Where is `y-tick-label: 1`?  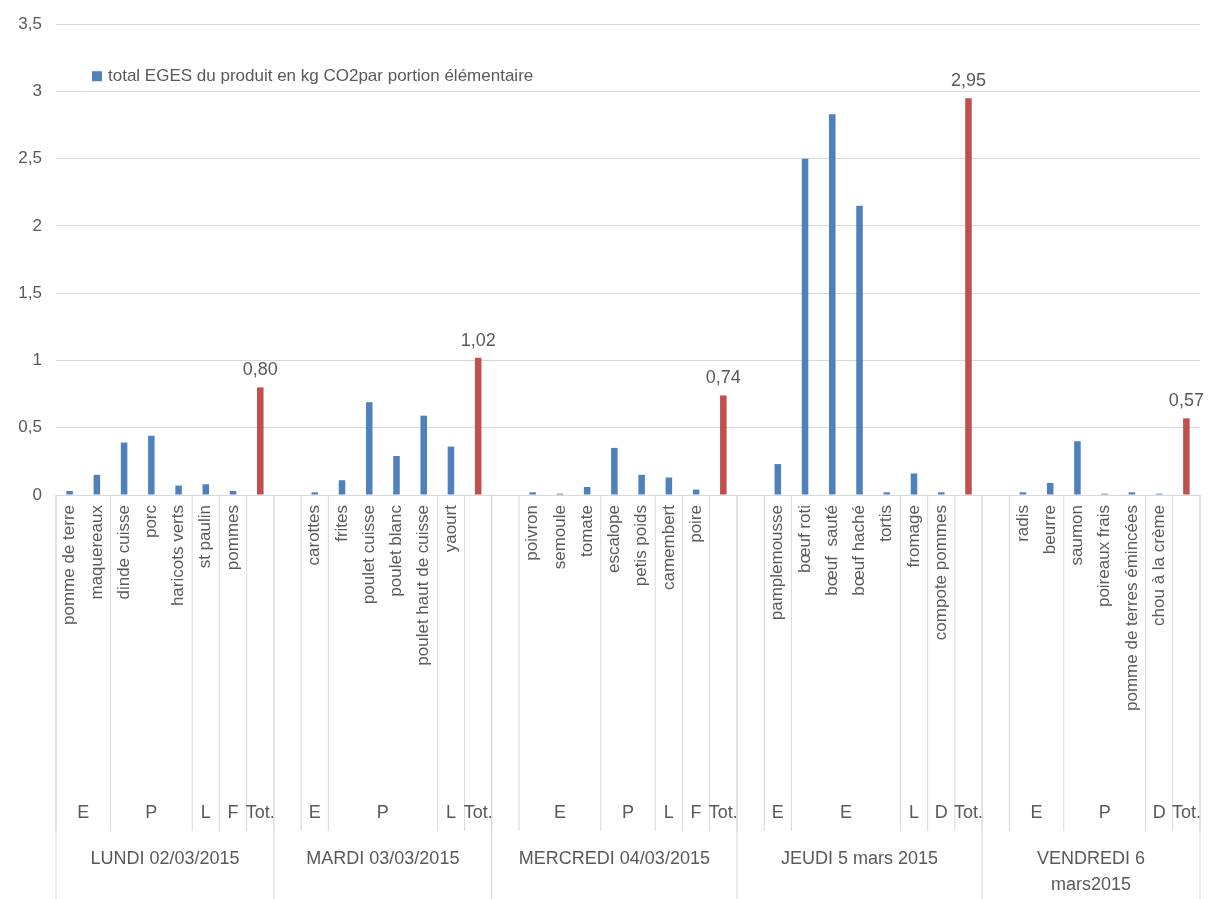
y-tick-label: 1 is located at coordinates (37, 360).